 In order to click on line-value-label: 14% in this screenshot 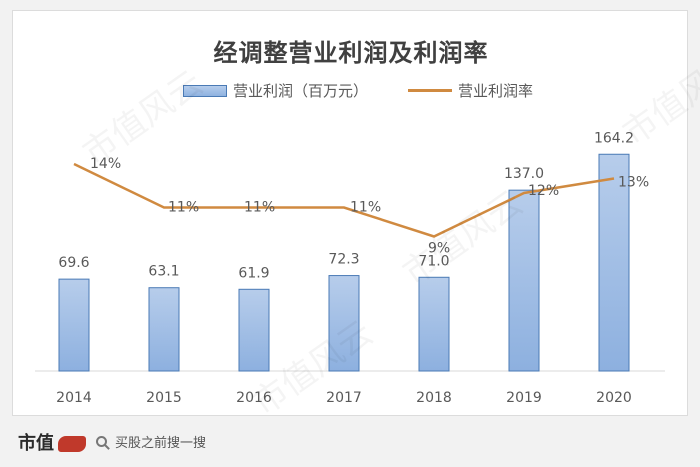, I will do `click(105, 164)`.